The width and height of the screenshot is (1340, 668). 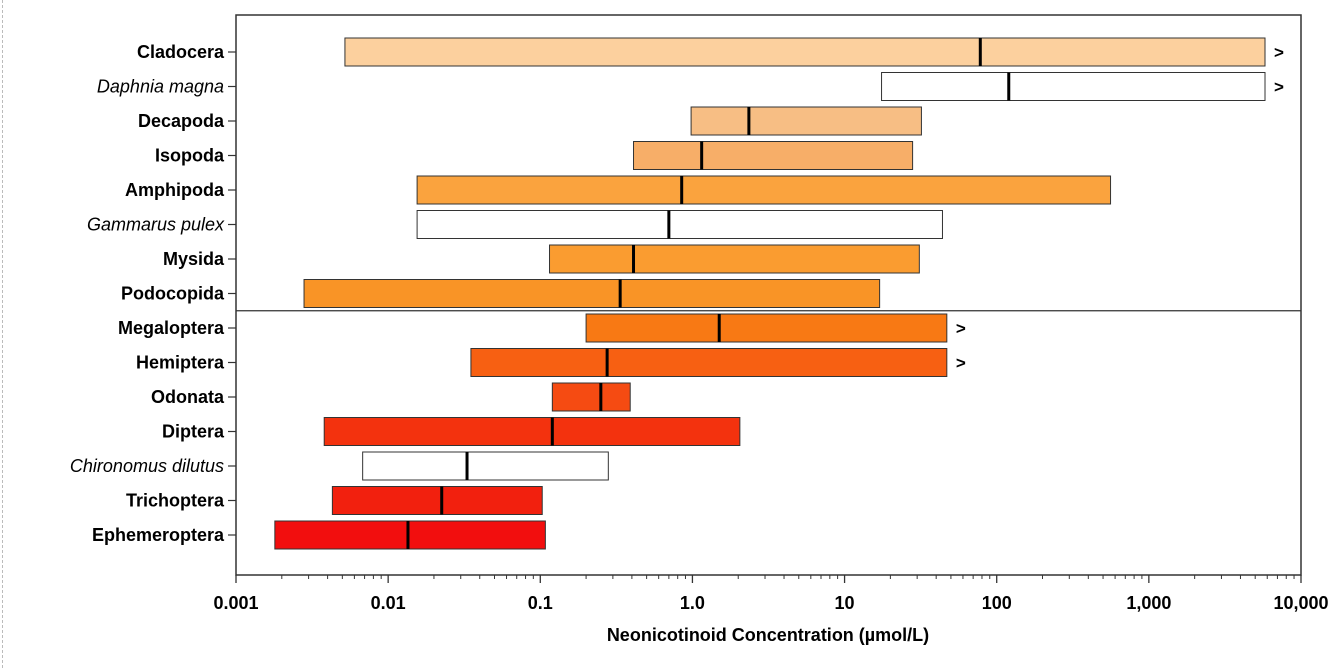 I want to click on range-bar-cladocera, so click(x=805, y=52).